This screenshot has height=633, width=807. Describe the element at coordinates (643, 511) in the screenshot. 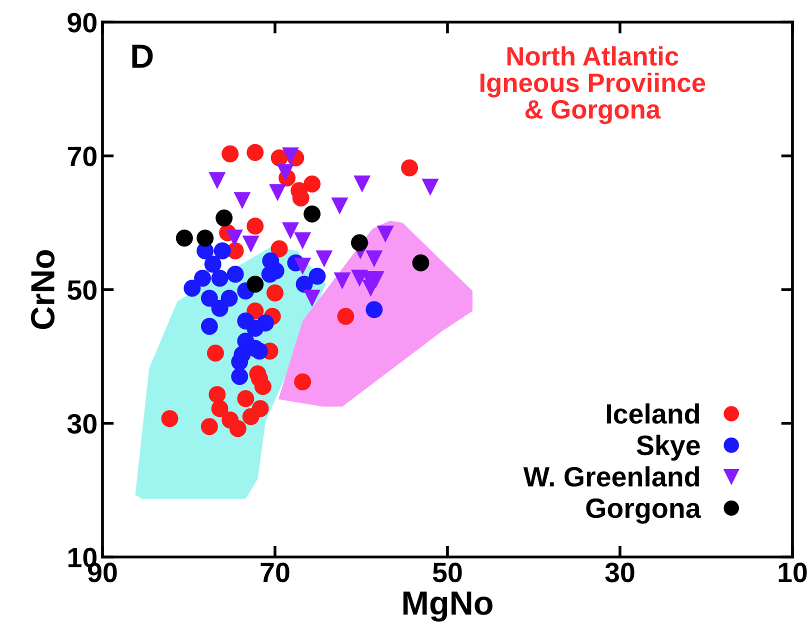

I see `legend-label: Gorgona` at that location.